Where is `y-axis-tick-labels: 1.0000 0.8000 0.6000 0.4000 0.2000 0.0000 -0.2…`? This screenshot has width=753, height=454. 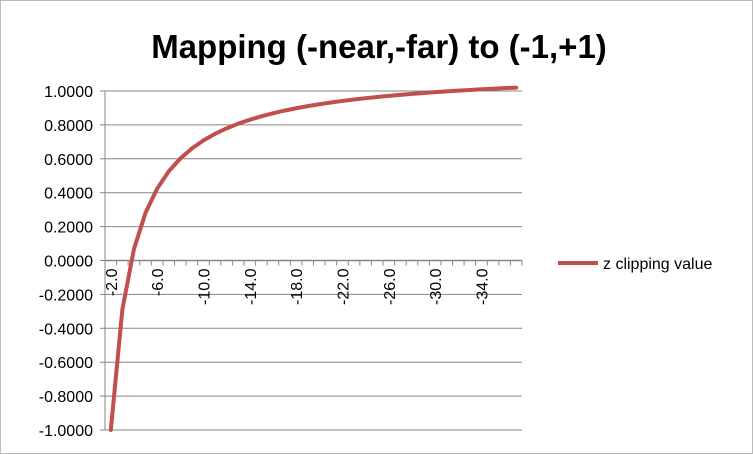
y-axis-tick-labels: 1.0000 0.8000 0.6000 0.4000 0.2000 0.0000 -0.2… is located at coordinates (66, 262).